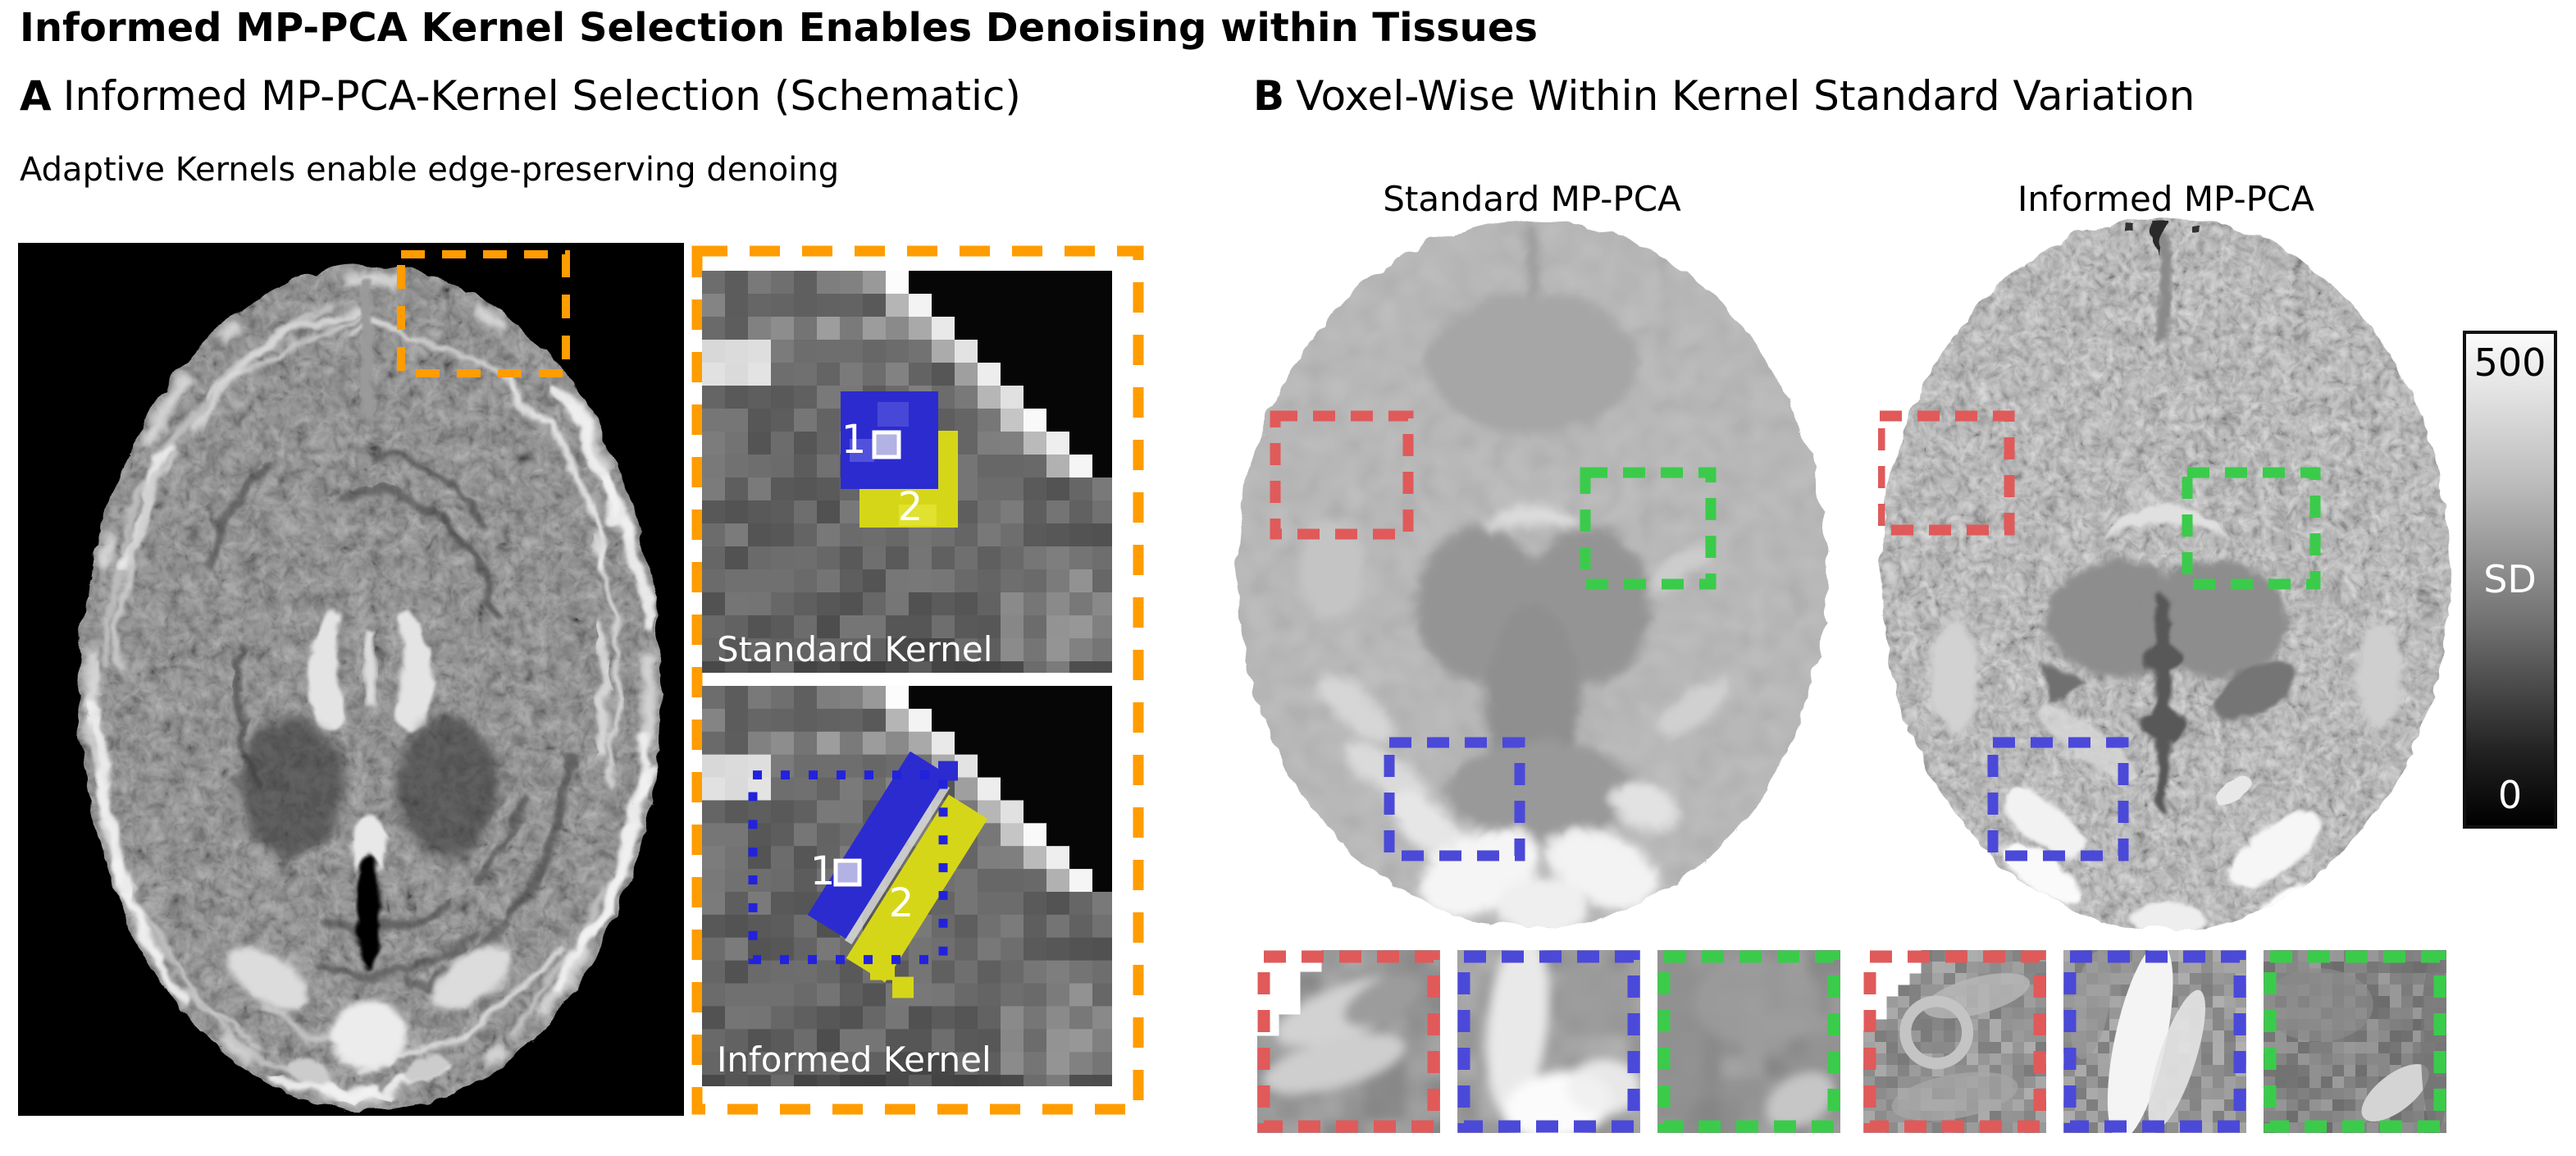  What do you see at coordinates (2162, 571) in the screenshot?
I see `sd-map-informed-mppca` at bounding box center [2162, 571].